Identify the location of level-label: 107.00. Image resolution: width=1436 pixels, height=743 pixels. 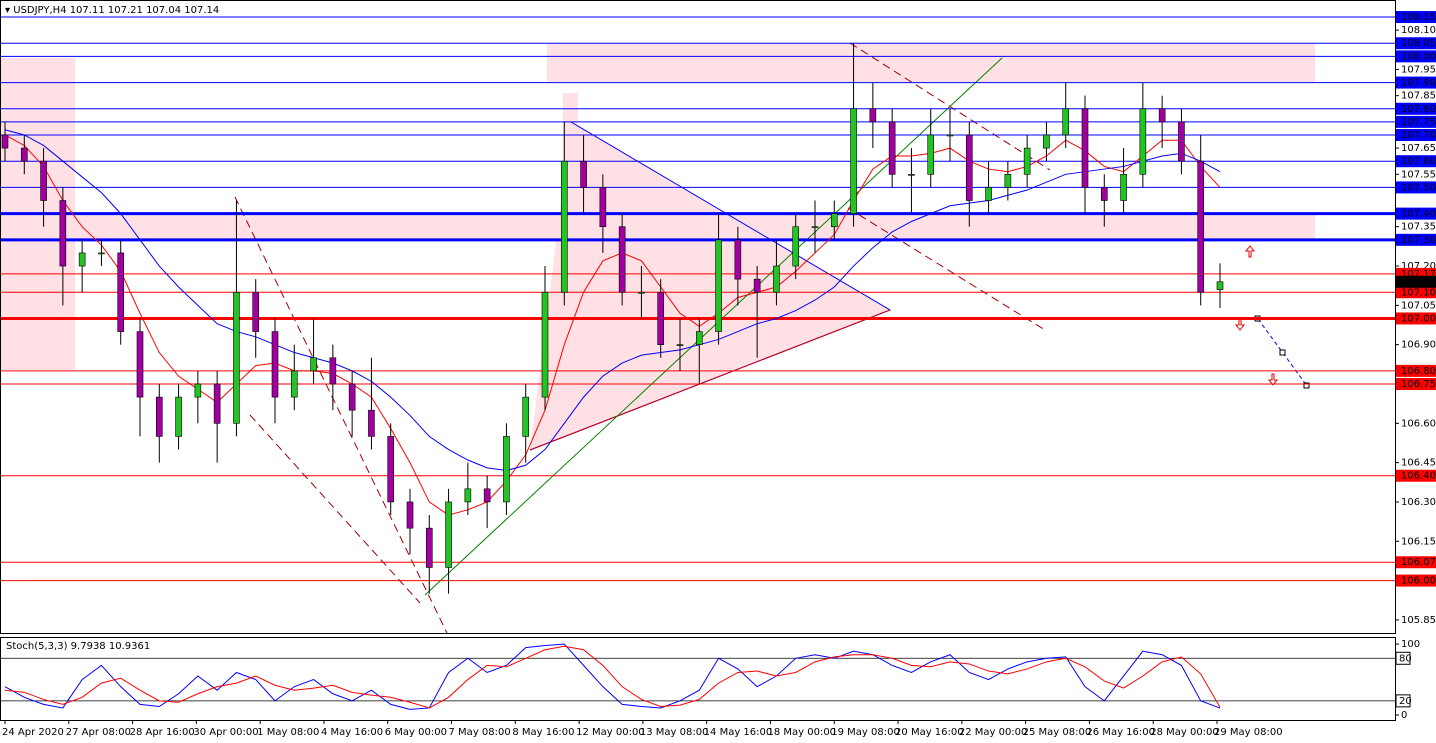
(1418, 318).